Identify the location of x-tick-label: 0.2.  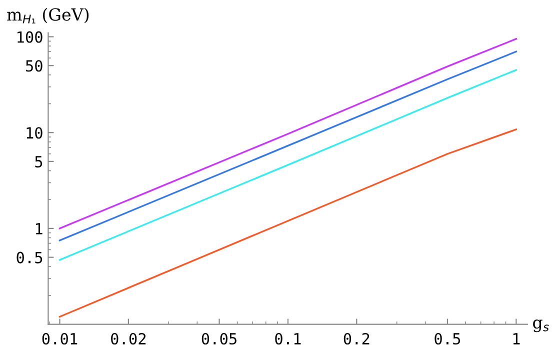
(357, 338).